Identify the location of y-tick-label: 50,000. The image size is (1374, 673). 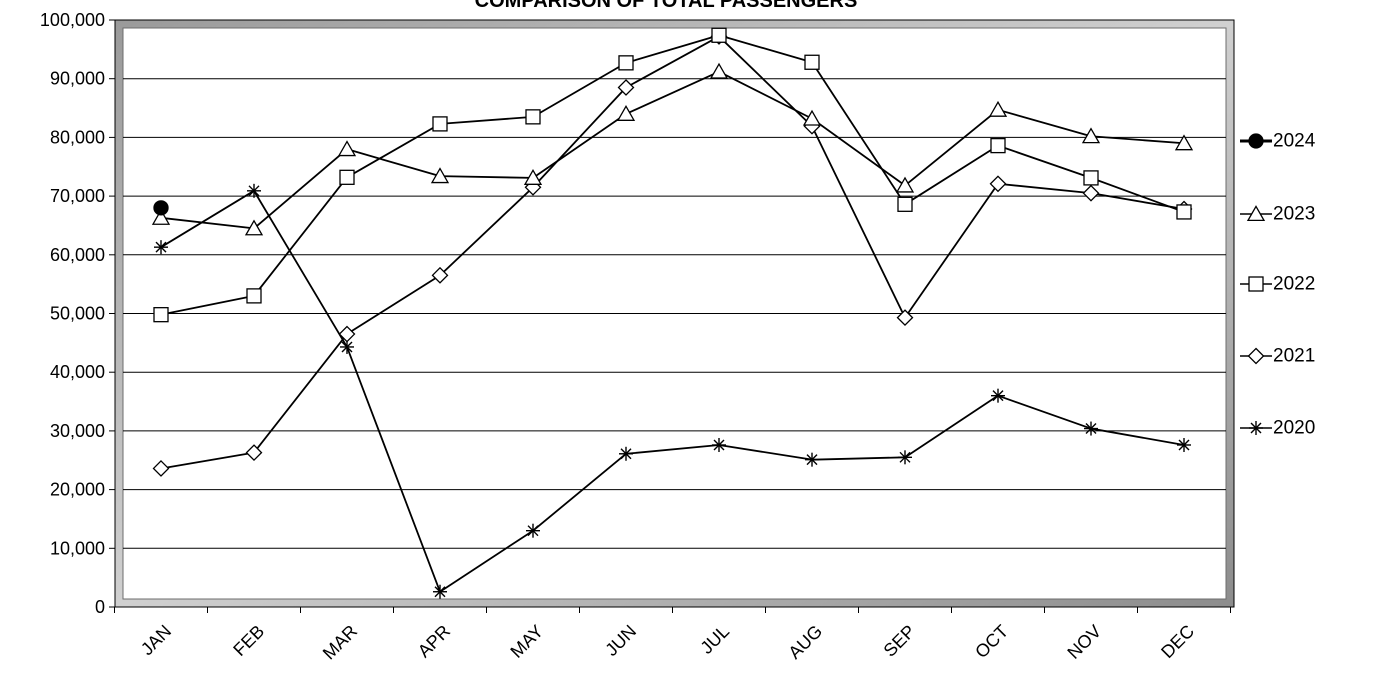
(77, 314).